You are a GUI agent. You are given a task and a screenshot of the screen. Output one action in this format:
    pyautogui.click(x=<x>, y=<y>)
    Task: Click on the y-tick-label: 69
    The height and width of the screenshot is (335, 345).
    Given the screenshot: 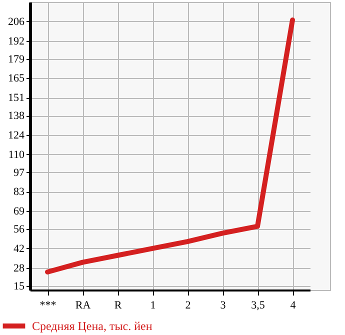 What is the action you would take?
    pyautogui.click(x=19, y=212)
    